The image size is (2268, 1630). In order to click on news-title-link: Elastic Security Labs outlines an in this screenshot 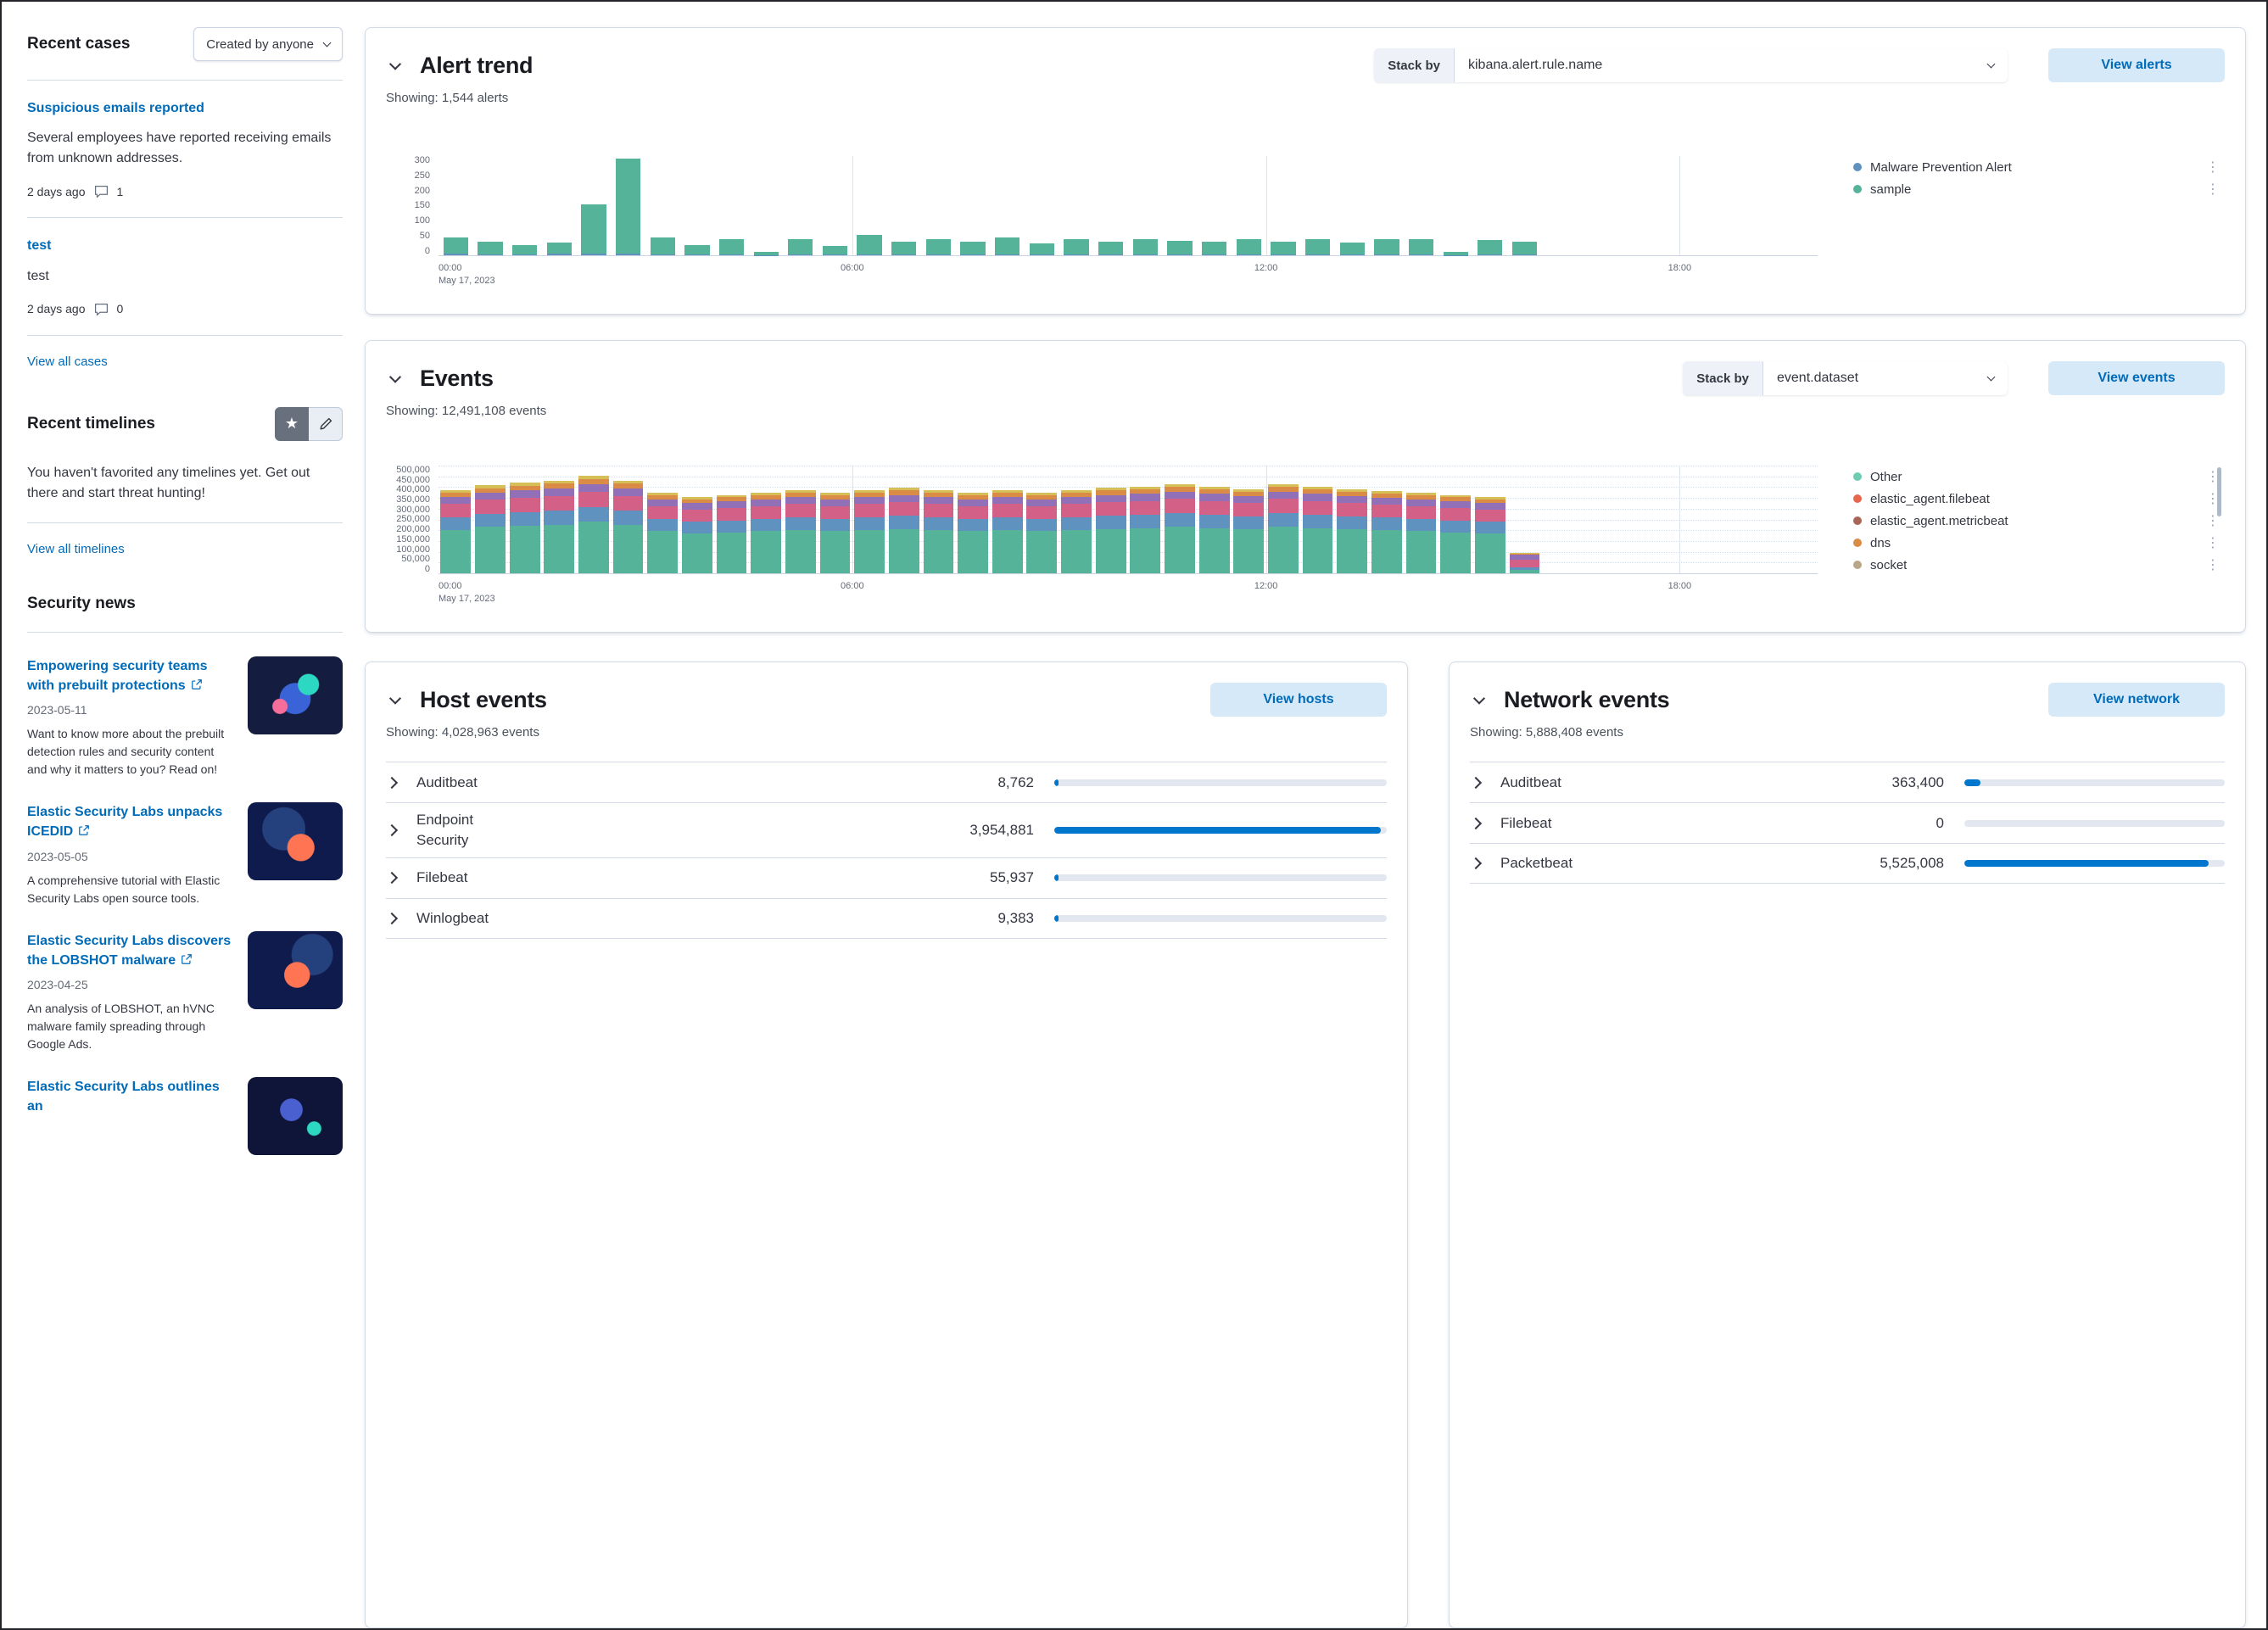, I will do `click(123, 1097)`.